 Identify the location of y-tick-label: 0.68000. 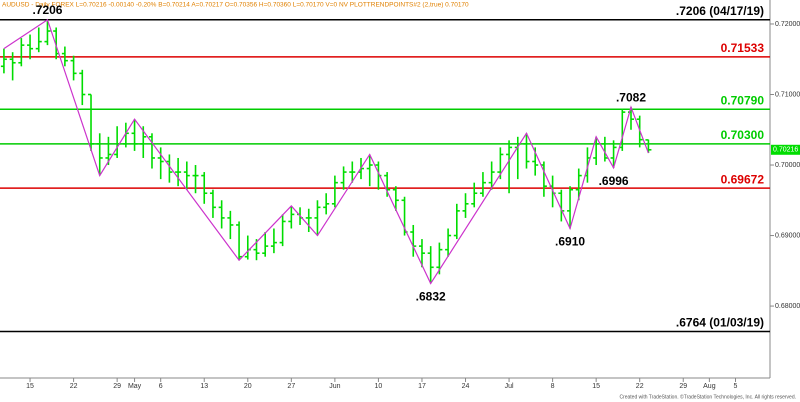
(787, 306).